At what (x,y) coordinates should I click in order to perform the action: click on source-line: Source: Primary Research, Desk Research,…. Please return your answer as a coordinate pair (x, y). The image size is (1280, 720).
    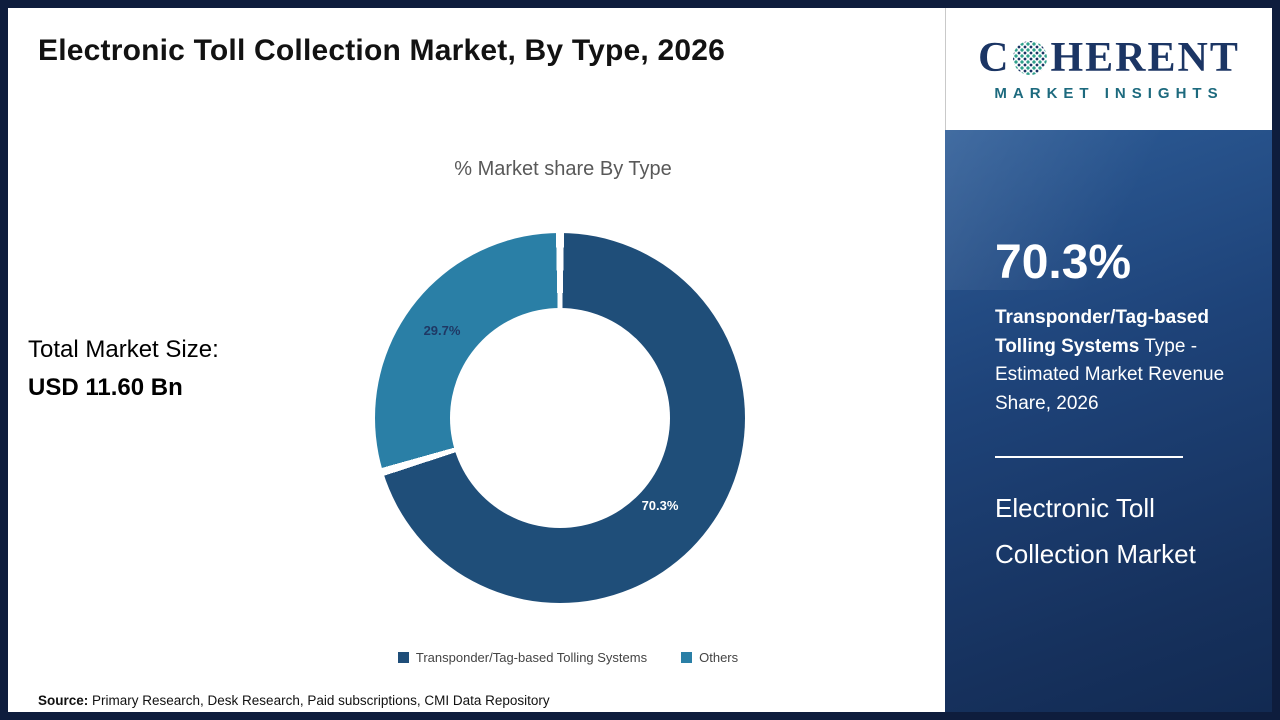
    Looking at the image, I should click on (294, 700).